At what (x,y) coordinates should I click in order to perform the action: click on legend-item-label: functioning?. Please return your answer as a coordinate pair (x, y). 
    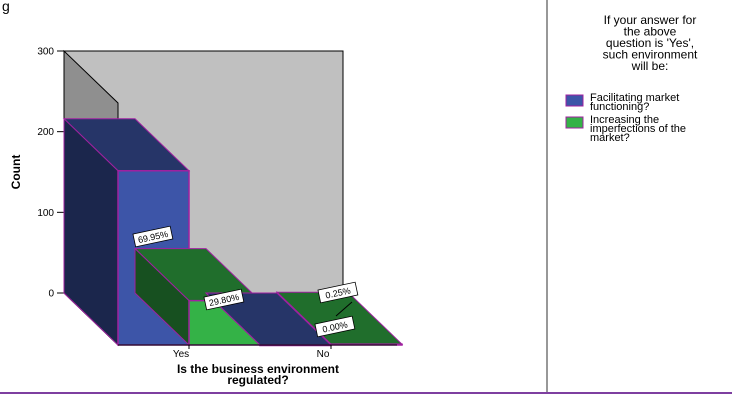
    Looking at the image, I should click on (619, 107).